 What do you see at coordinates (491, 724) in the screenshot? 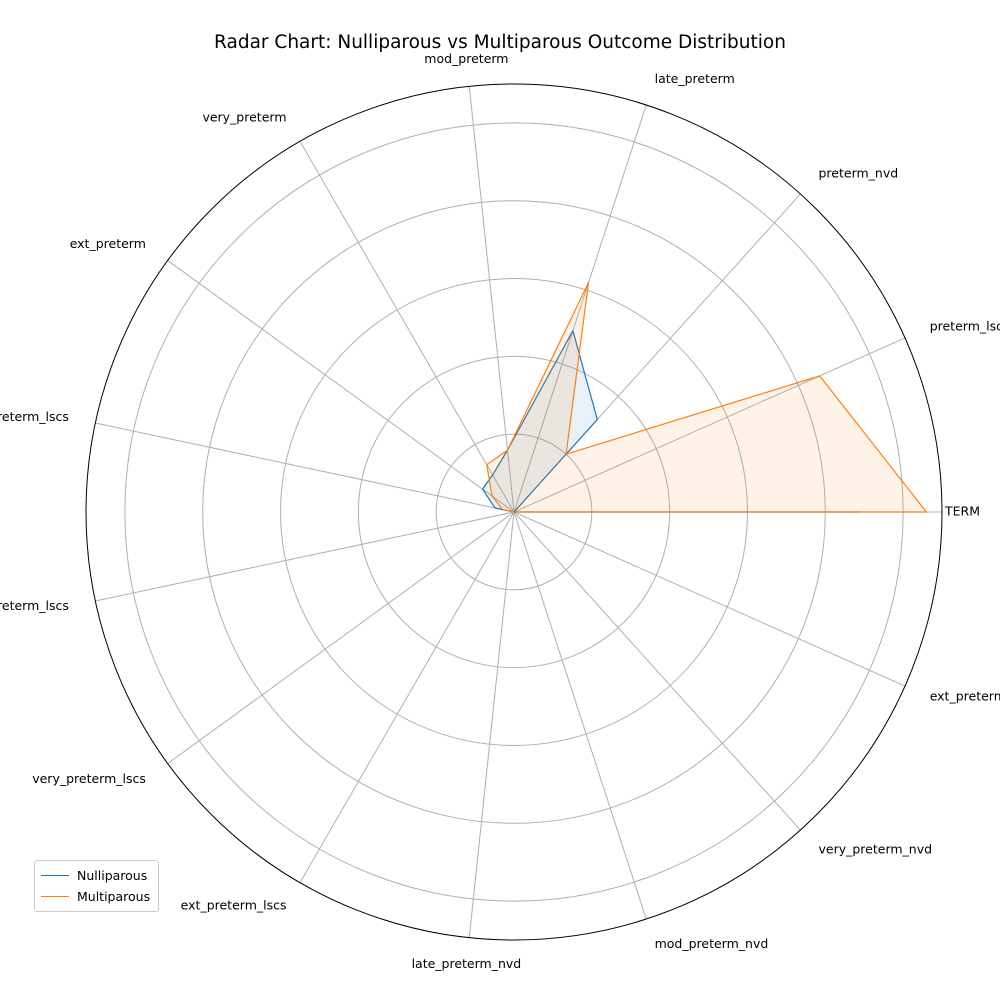
I see `spoke-late_preterm_nvd` at bounding box center [491, 724].